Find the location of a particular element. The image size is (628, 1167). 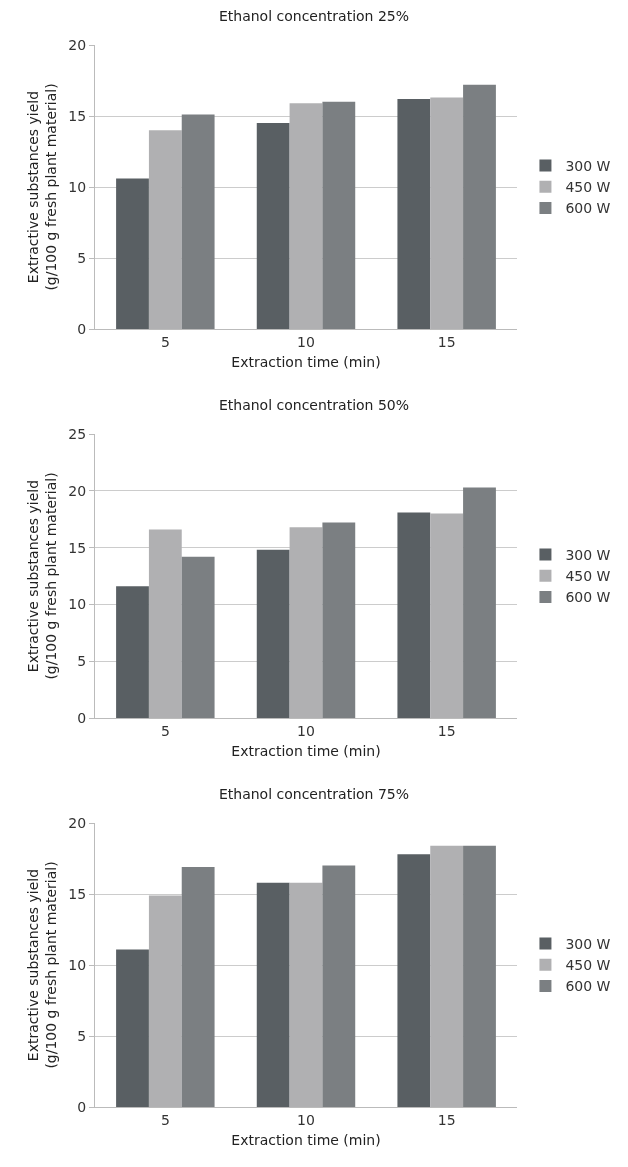

y-tick-label: 25 is located at coordinates (77, 433).